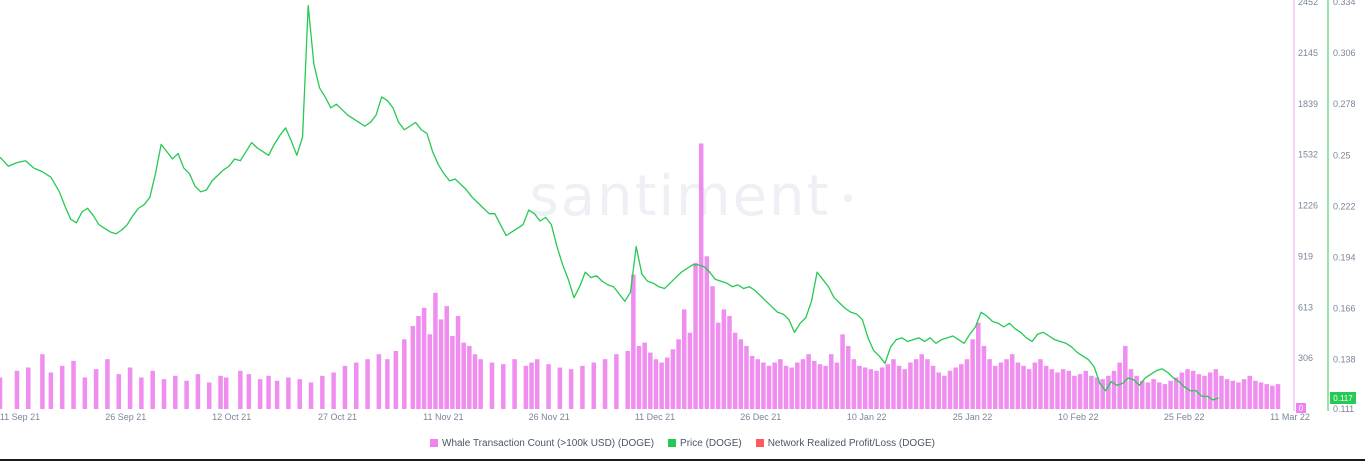  Describe the element at coordinates (672, 443) in the screenshot. I see `legend-swatch-price` at that location.